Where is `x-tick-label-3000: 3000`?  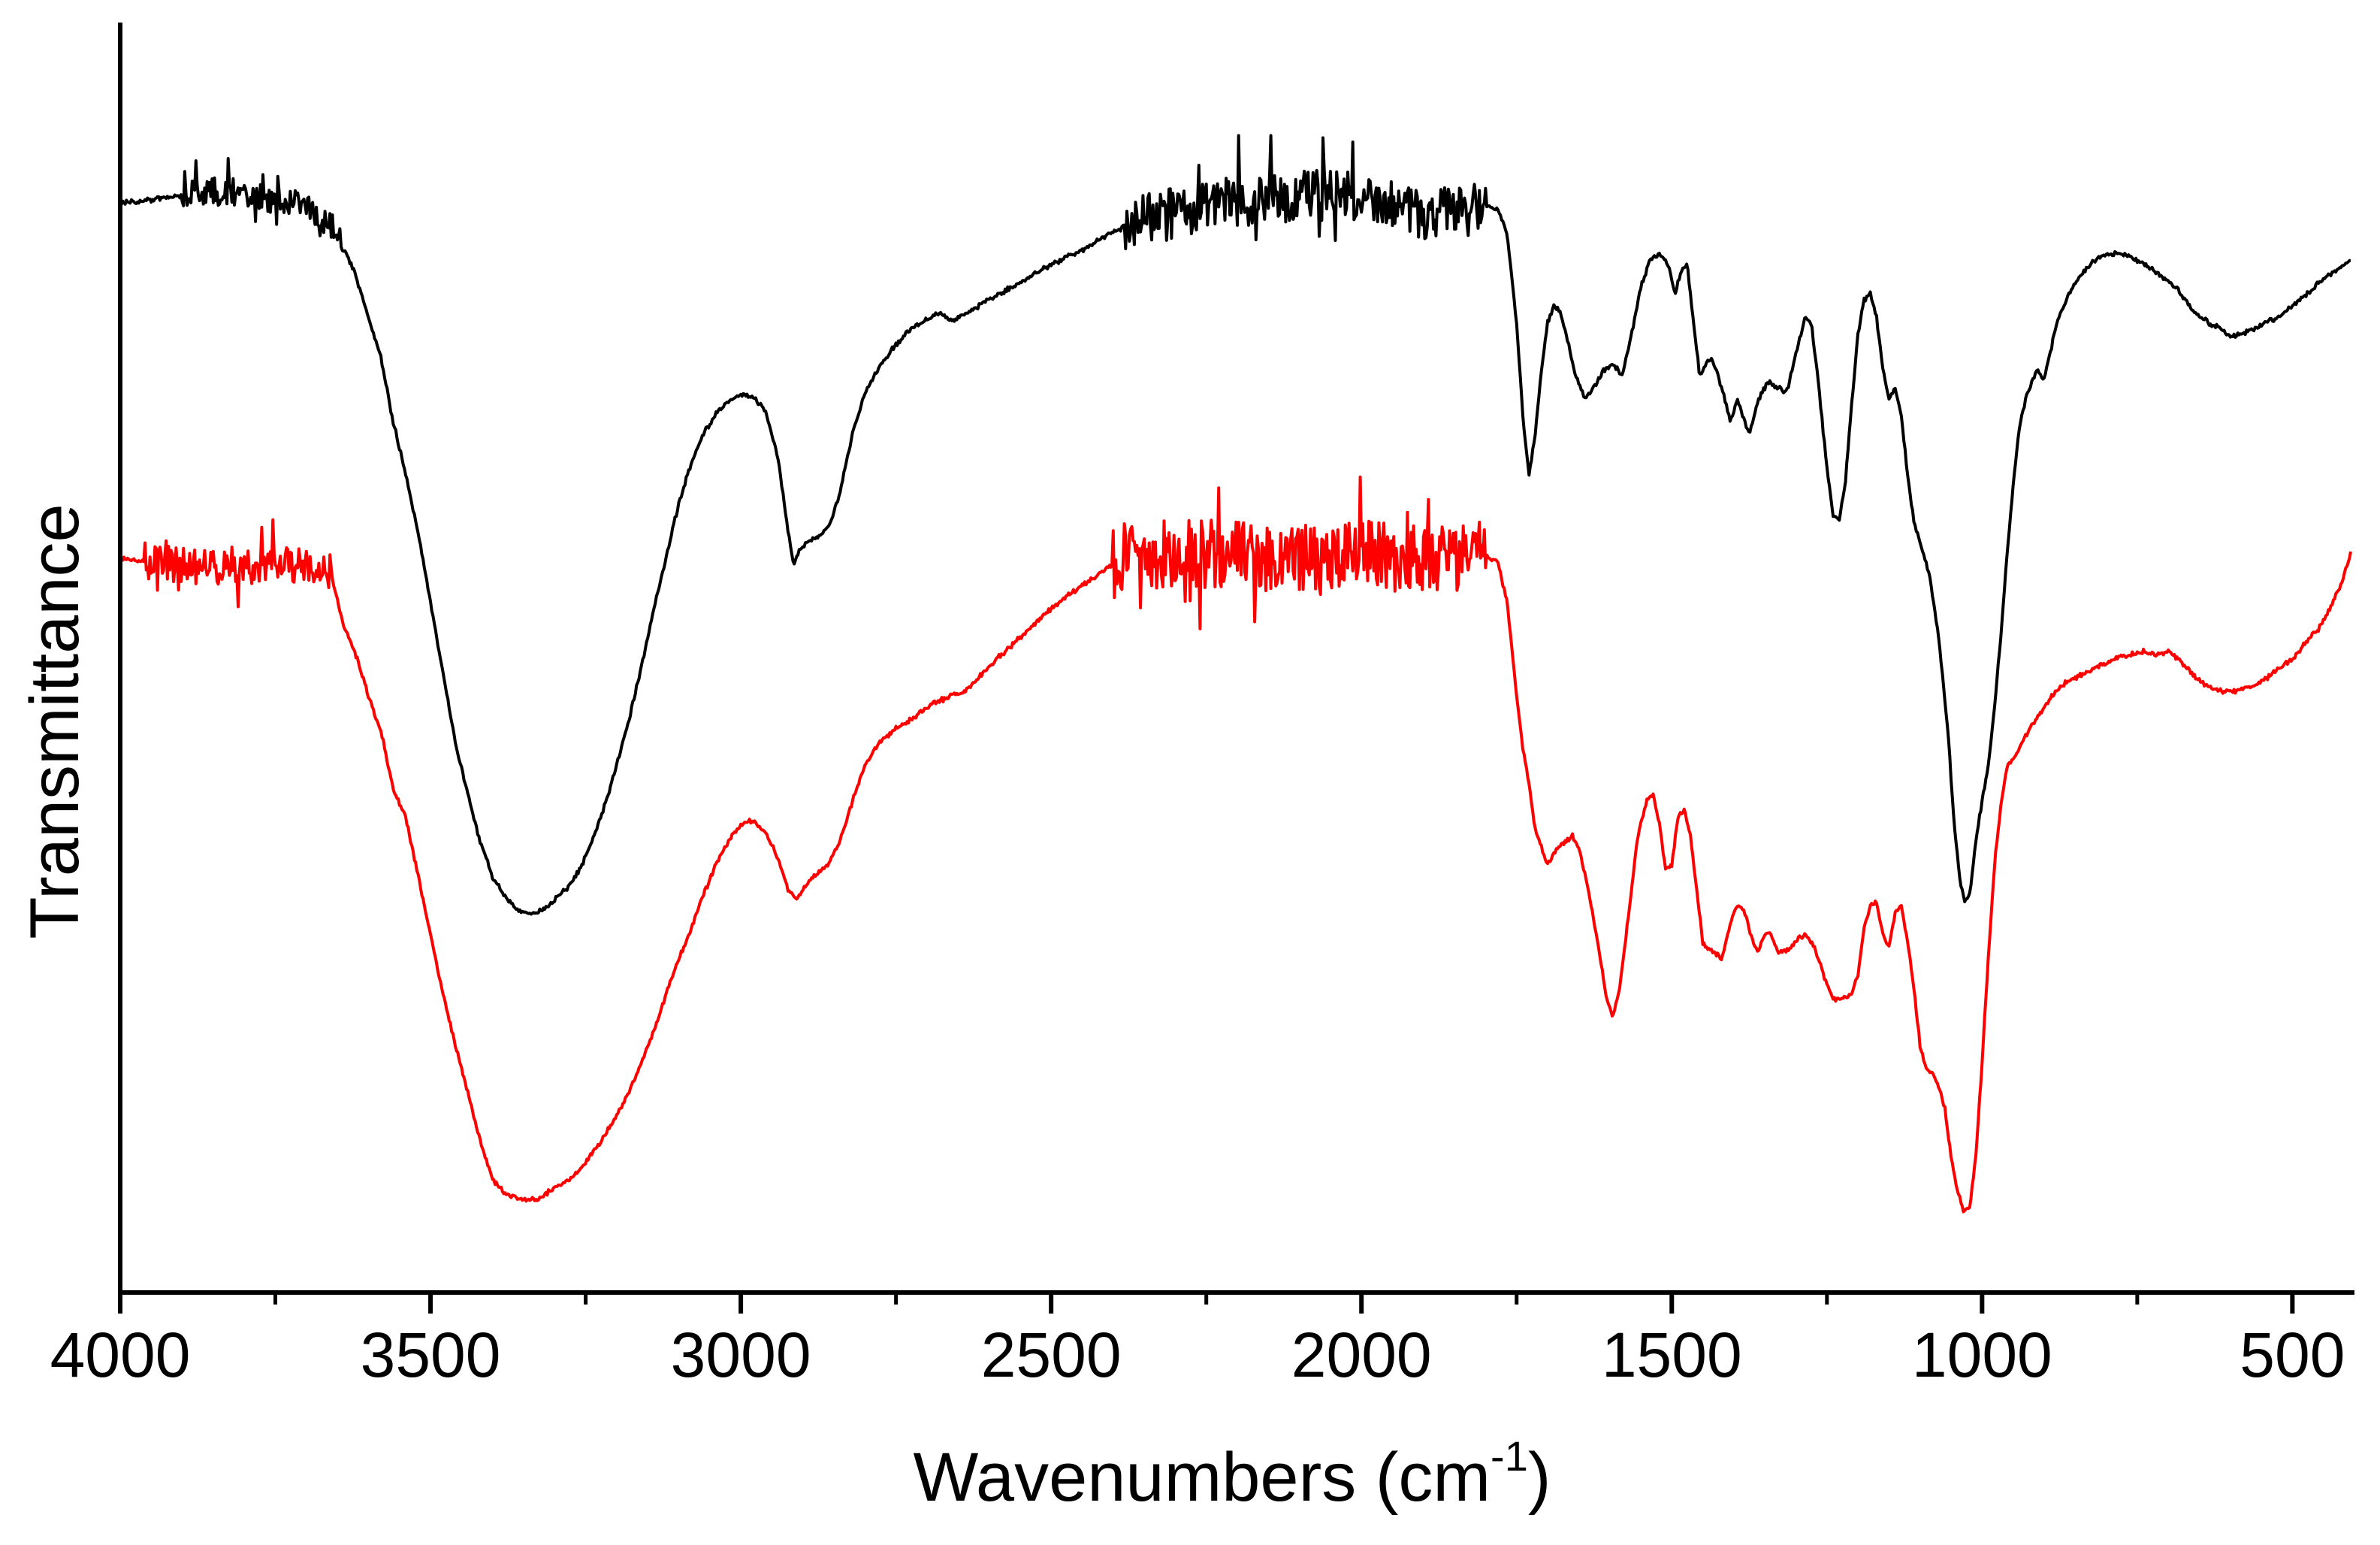
x-tick-label-3000: 3000 is located at coordinates (741, 1355).